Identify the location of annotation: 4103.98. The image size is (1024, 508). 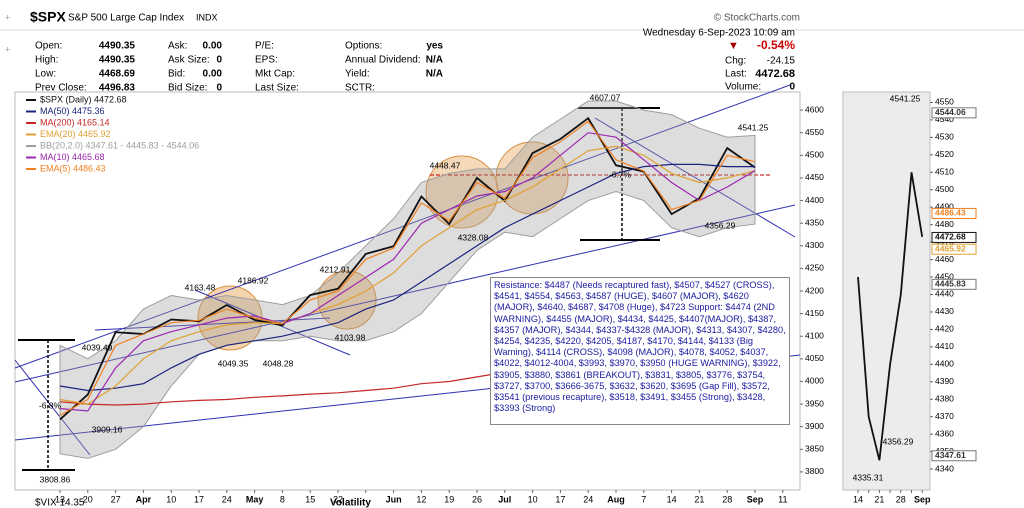
(350, 337).